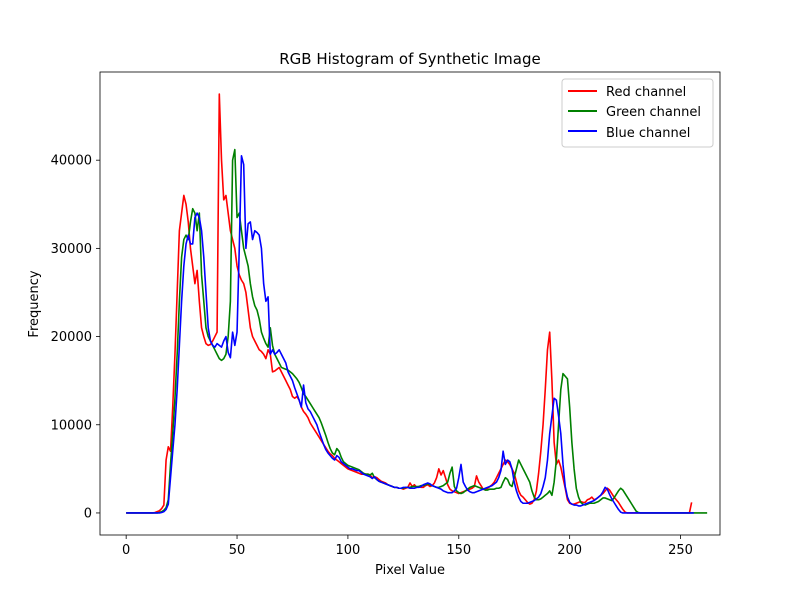 The height and width of the screenshot is (600, 800). I want to click on legend-label-red: Red channel, so click(646, 92).